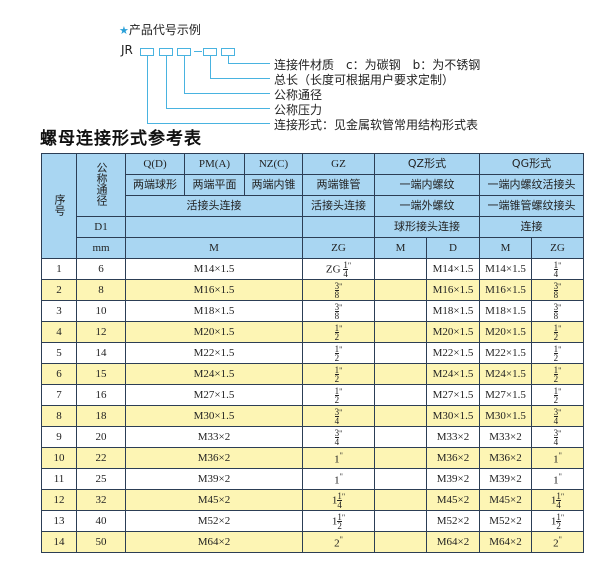  Describe the element at coordinates (505, 458) in the screenshot. I see `cell-qg-m: M36×2` at that location.